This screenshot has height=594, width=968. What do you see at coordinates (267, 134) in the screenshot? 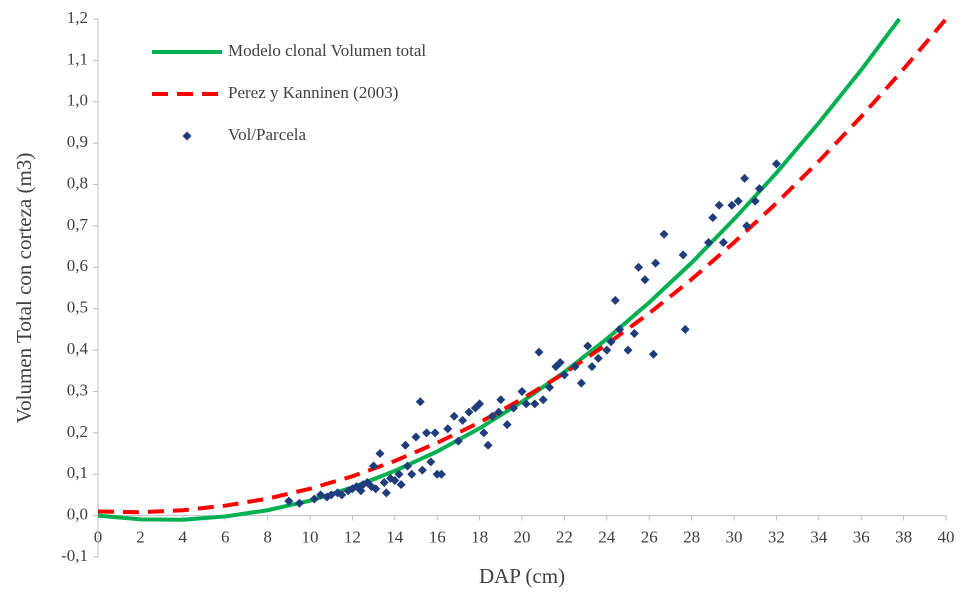
I see `legend-label: Vol/Parcela` at bounding box center [267, 134].